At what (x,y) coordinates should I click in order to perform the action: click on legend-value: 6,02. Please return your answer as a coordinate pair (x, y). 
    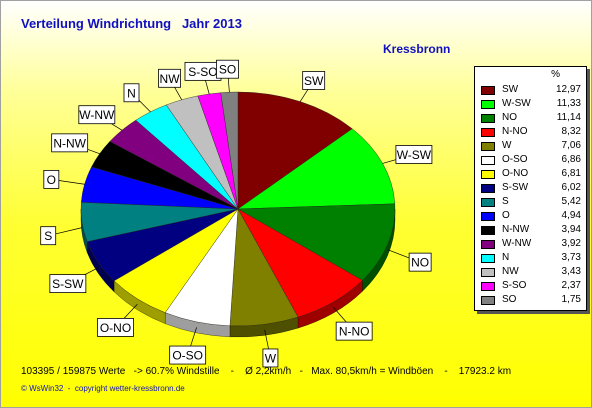
    Looking at the image, I should click on (571, 187).